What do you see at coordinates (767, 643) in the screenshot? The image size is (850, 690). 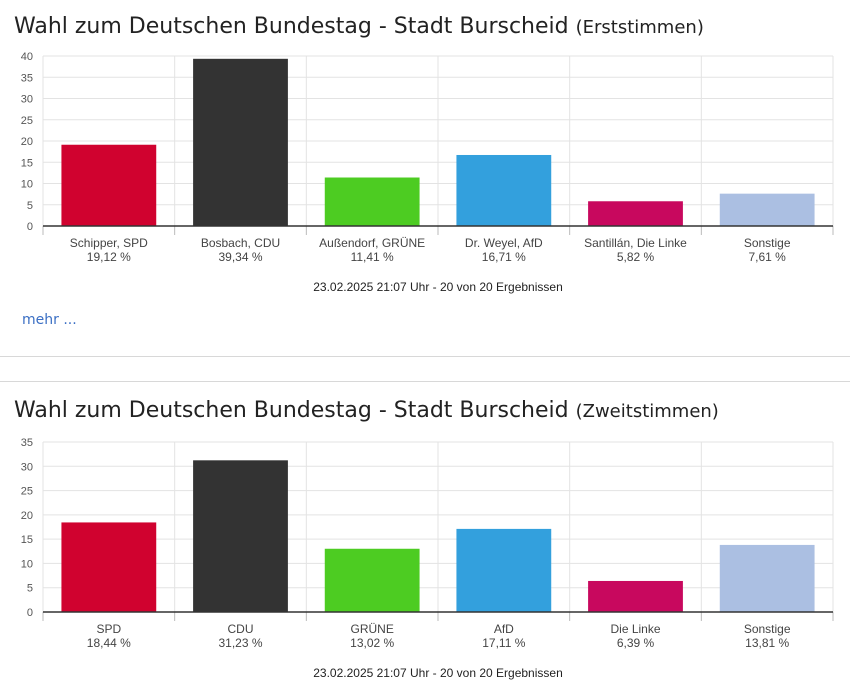 I see `x-value-label: 13,81 %` at bounding box center [767, 643].